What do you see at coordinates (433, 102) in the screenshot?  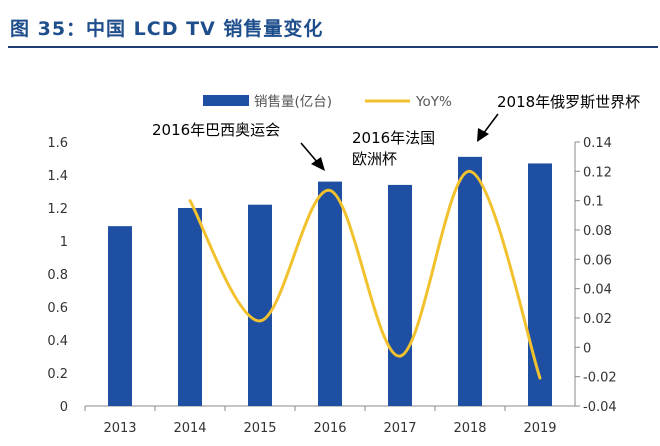 I see `legend-line-label: YoY%` at bounding box center [433, 102].